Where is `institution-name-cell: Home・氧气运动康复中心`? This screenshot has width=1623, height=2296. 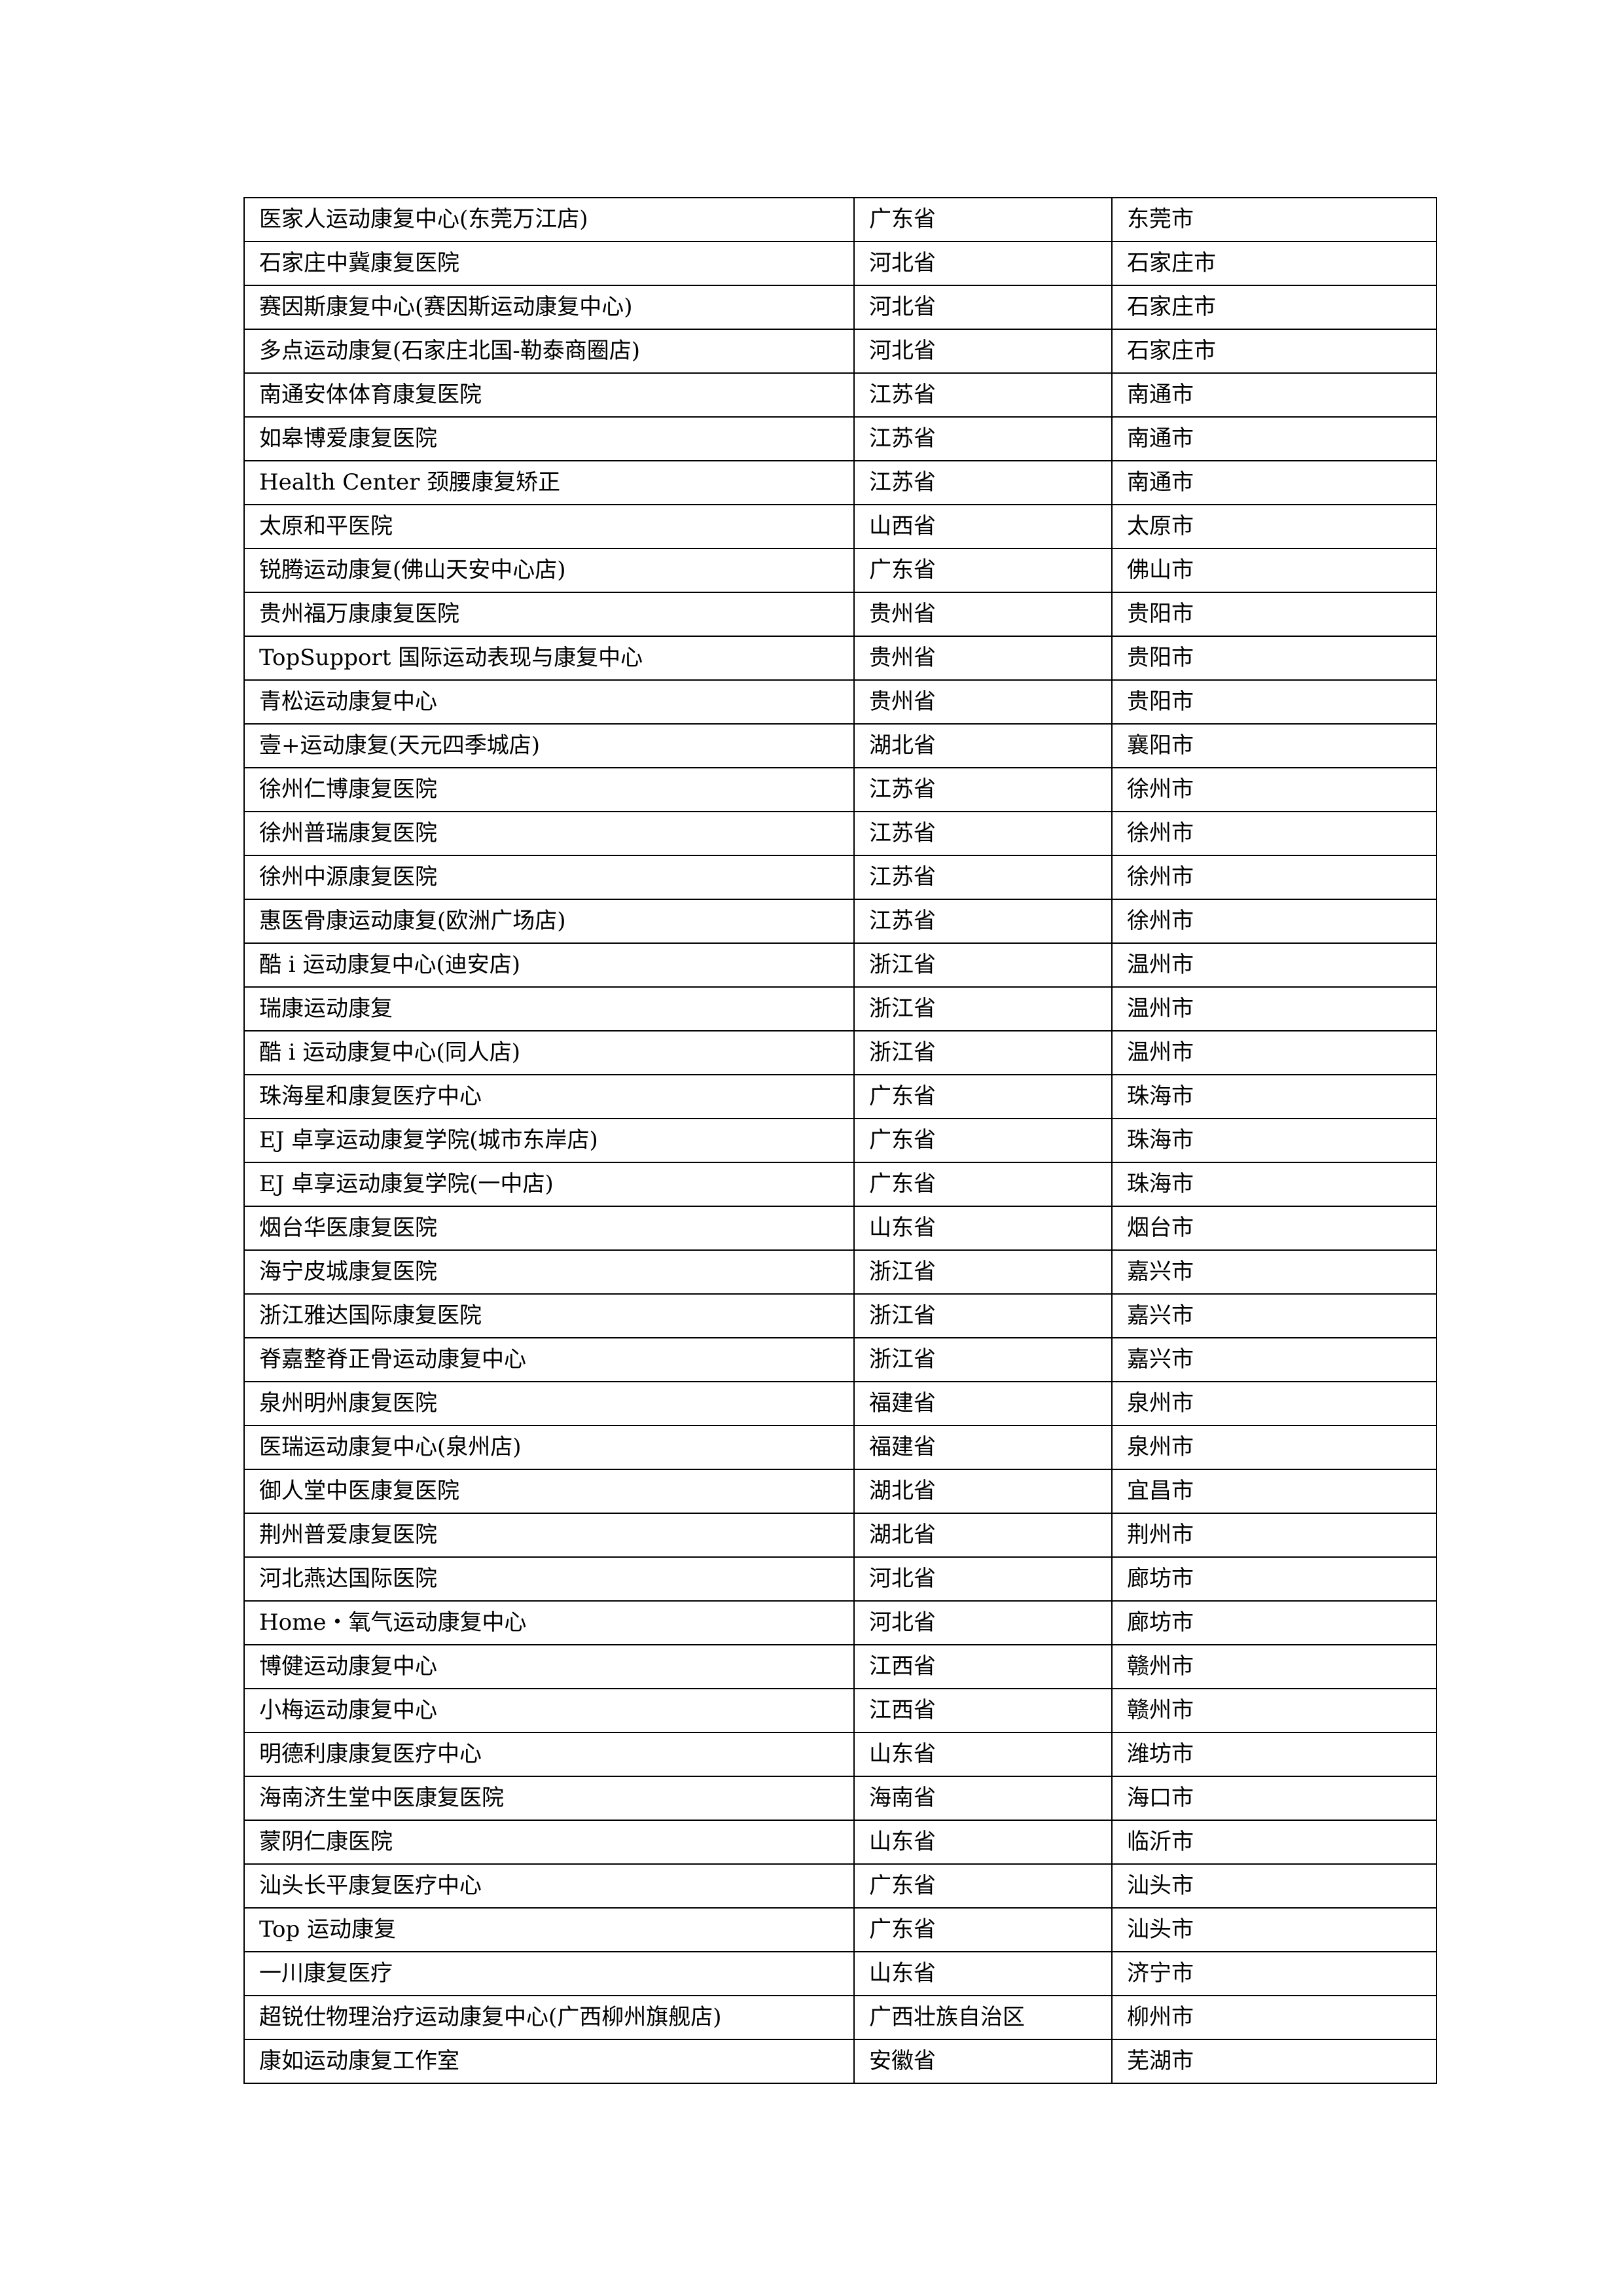 institution-name-cell: Home・氧气运动康复中心 is located at coordinates (549, 1622).